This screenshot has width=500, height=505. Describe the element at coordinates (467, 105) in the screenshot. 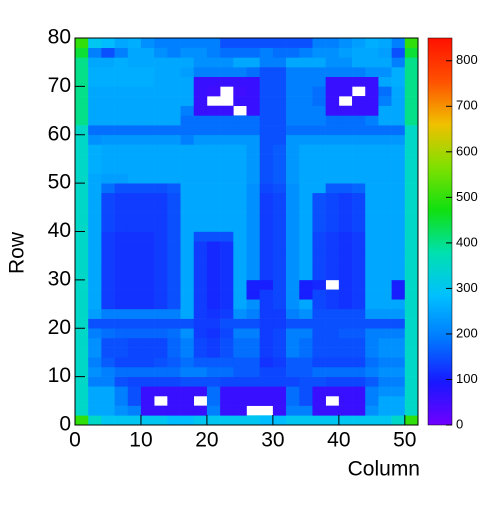

I see `z-tick-label: 700` at that location.